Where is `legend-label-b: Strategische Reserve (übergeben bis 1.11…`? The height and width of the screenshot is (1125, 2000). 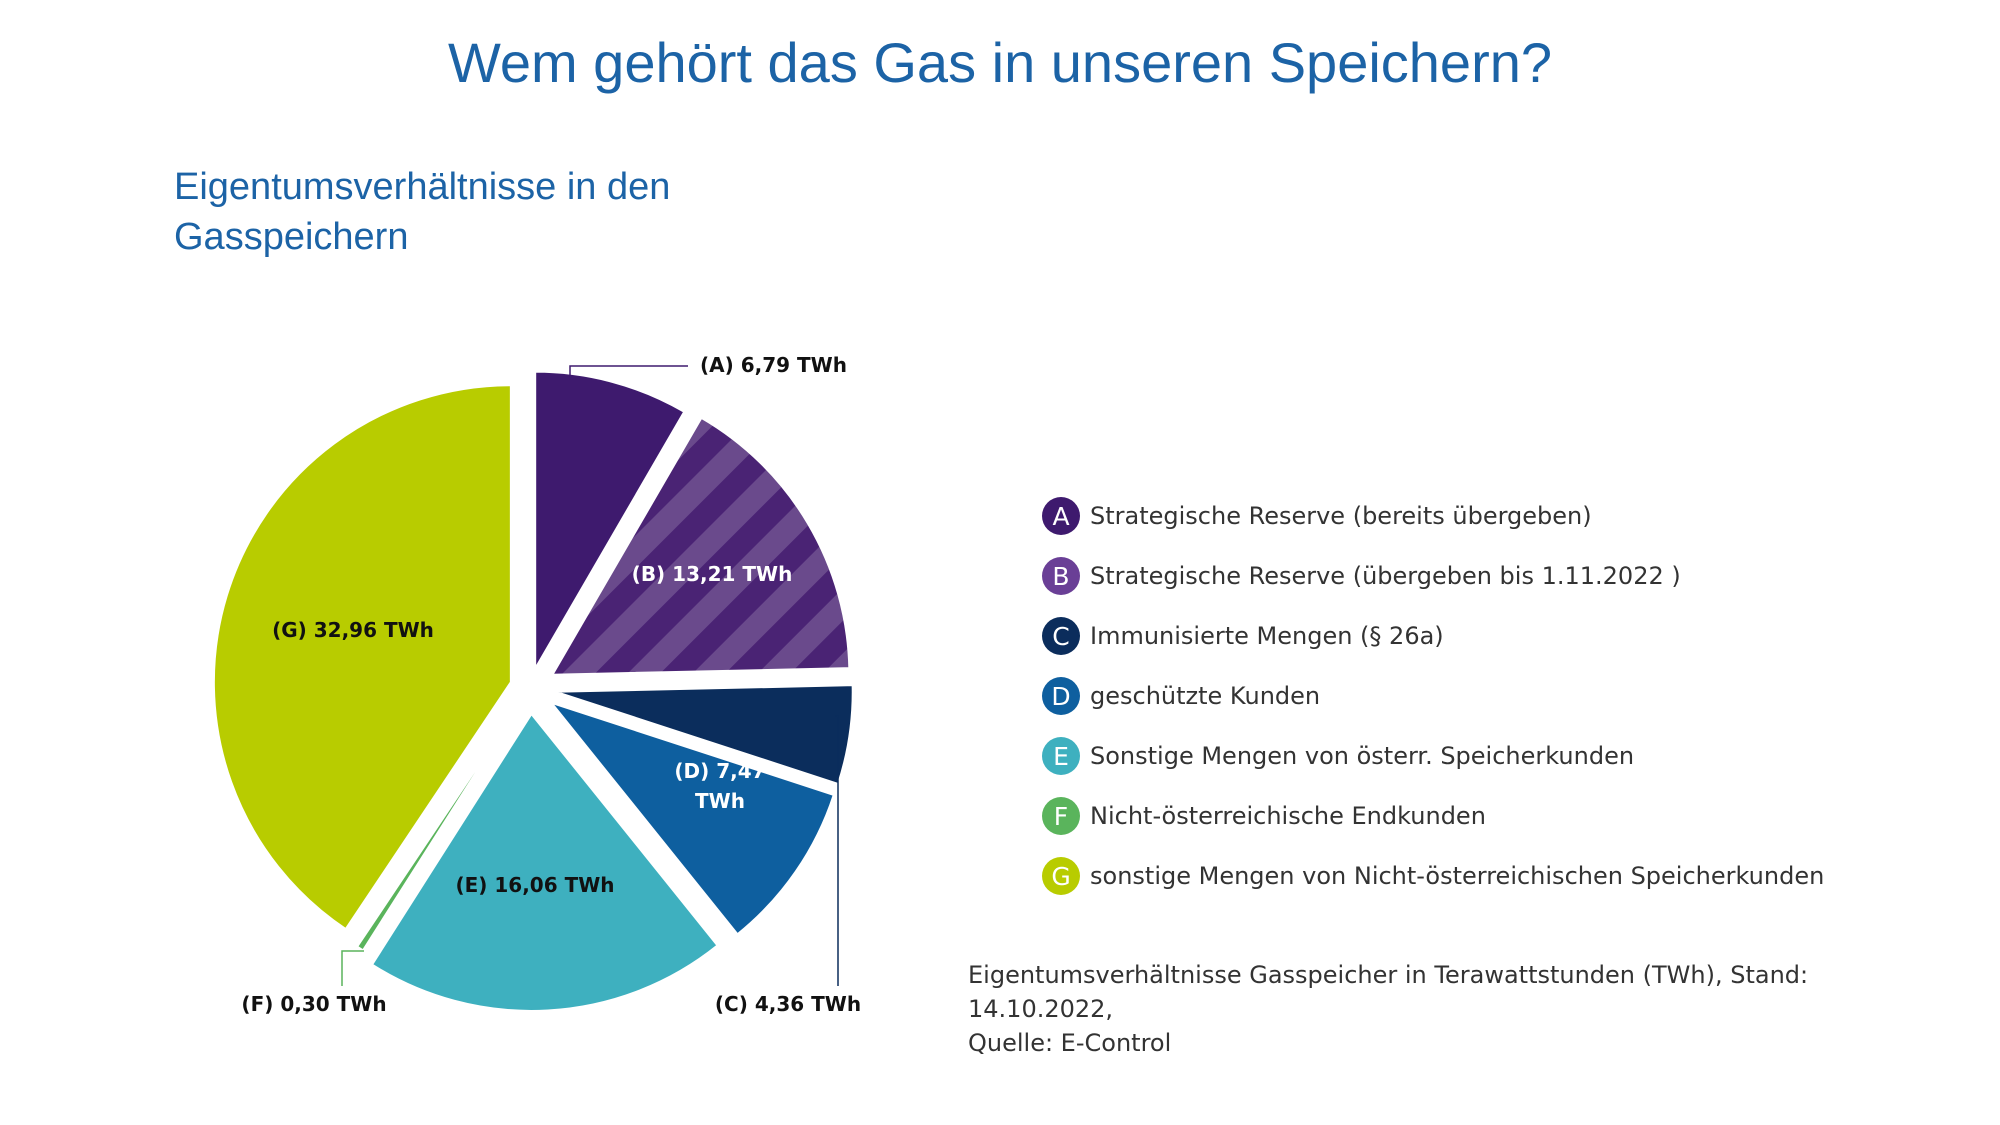
legend-label-b: Strategische Reserve (übergeben bis 1.11… is located at coordinates (1385, 576).